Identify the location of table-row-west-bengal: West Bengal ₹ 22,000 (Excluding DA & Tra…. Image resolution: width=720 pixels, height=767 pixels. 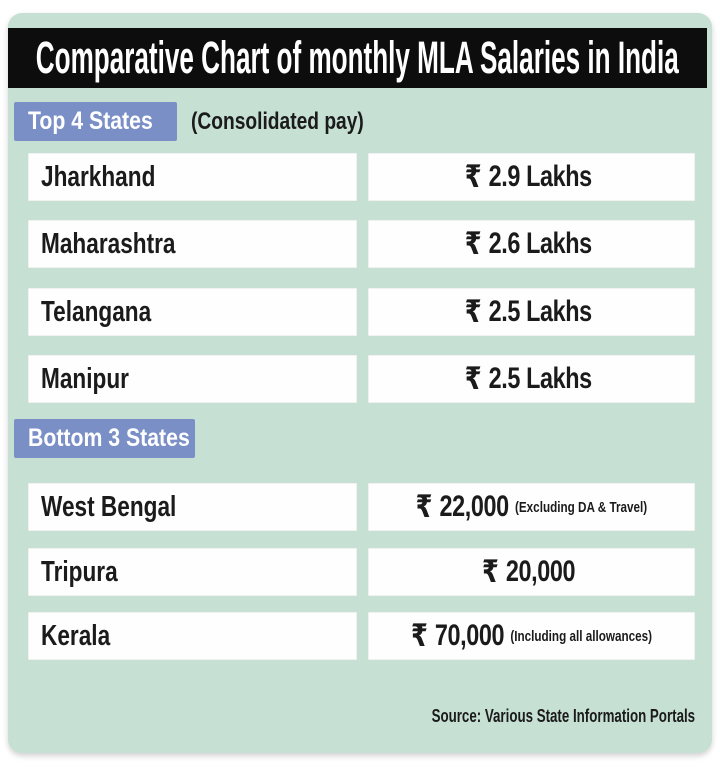
(361, 507).